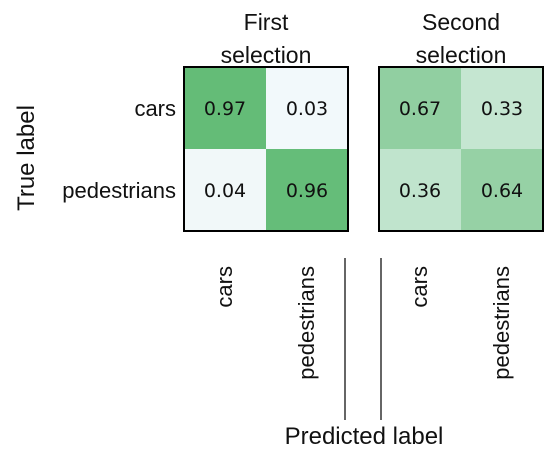 The height and width of the screenshot is (456, 550). What do you see at coordinates (461, 38) in the screenshot?
I see `panel-title-2: Second selection` at bounding box center [461, 38].